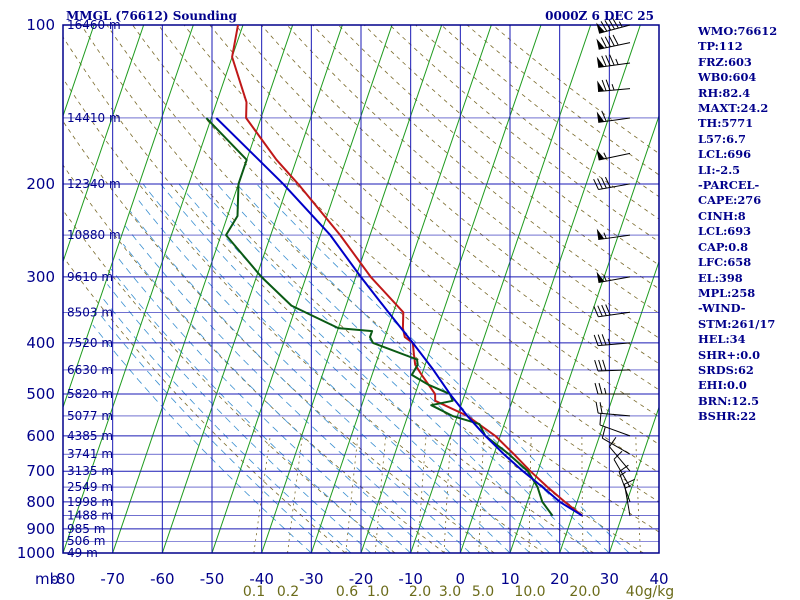  I want to click on height-label: 4385 m, so click(90, 436).